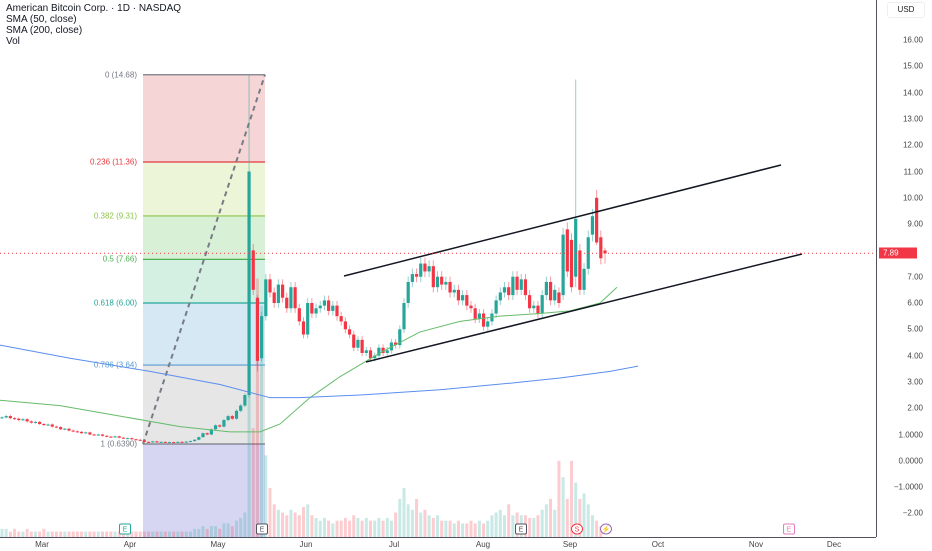 The image size is (932, 551). I want to click on sma50-legend: SMA (50, close), so click(41, 19).